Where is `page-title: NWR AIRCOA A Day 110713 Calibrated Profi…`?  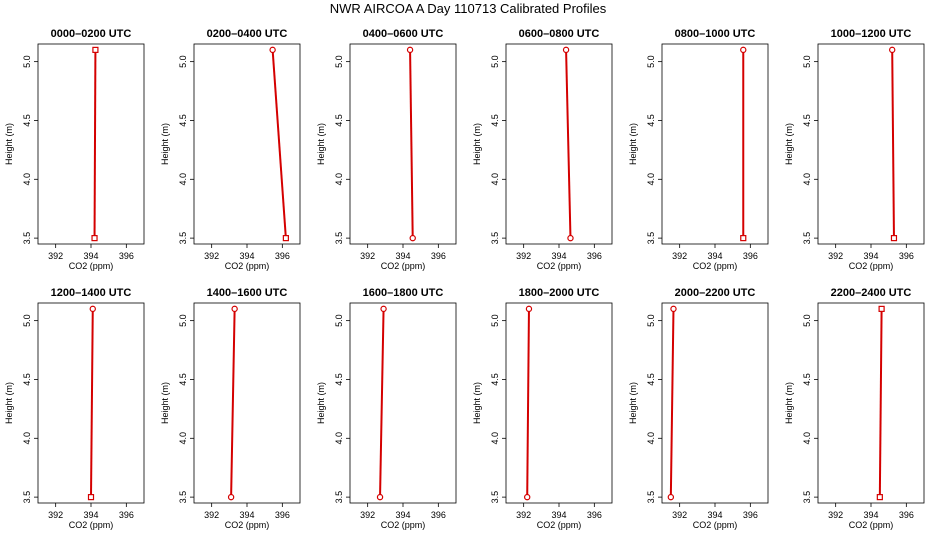
page-title: NWR AIRCOA A Day 110713 Calibrated Profi… is located at coordinates (468, 8).